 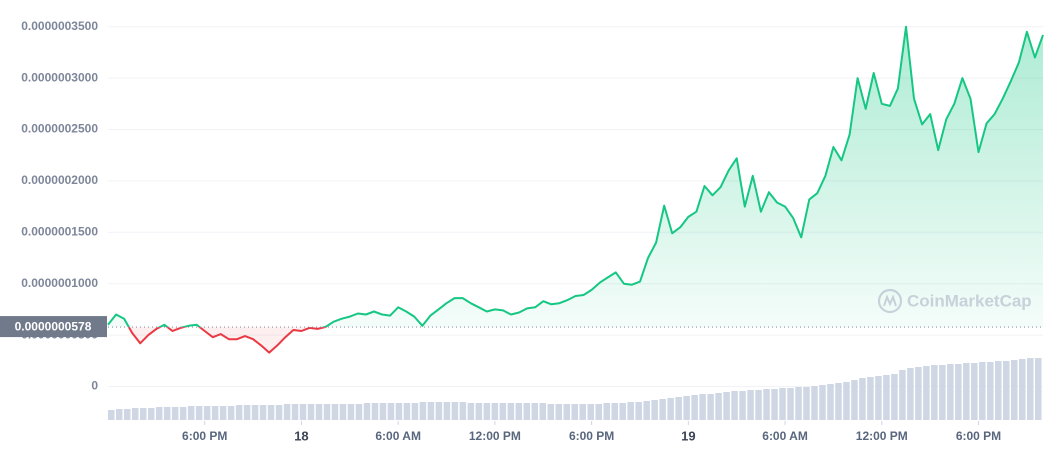 I want to click on volume-bars, so click(x=575, y=389).